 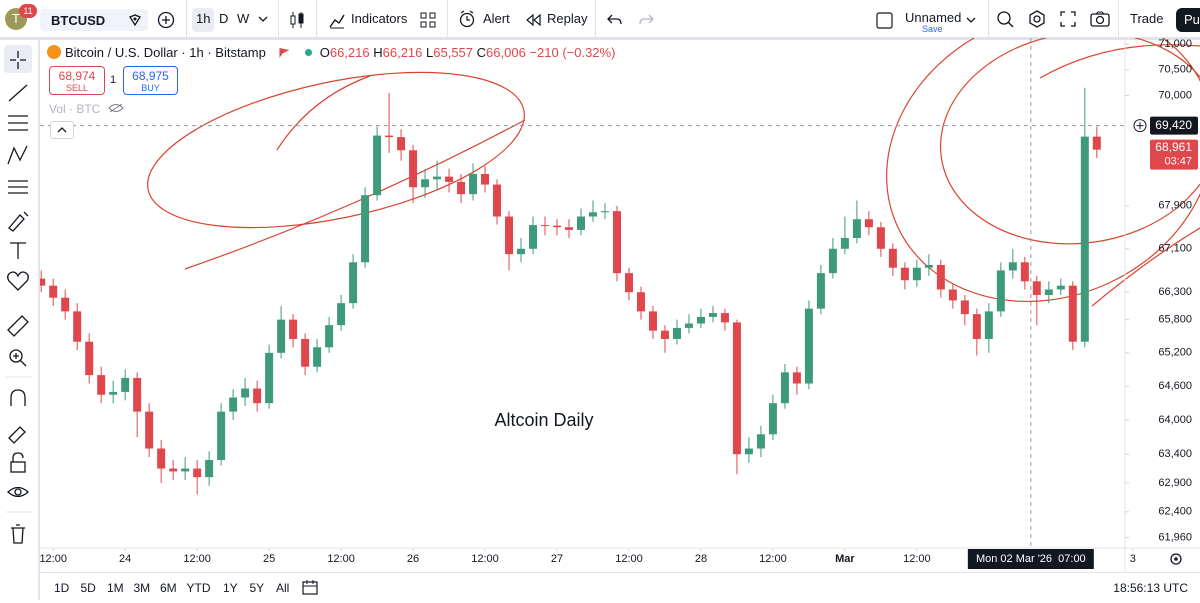 I want to click on range-button: 6M, so click(x=168, y=588).